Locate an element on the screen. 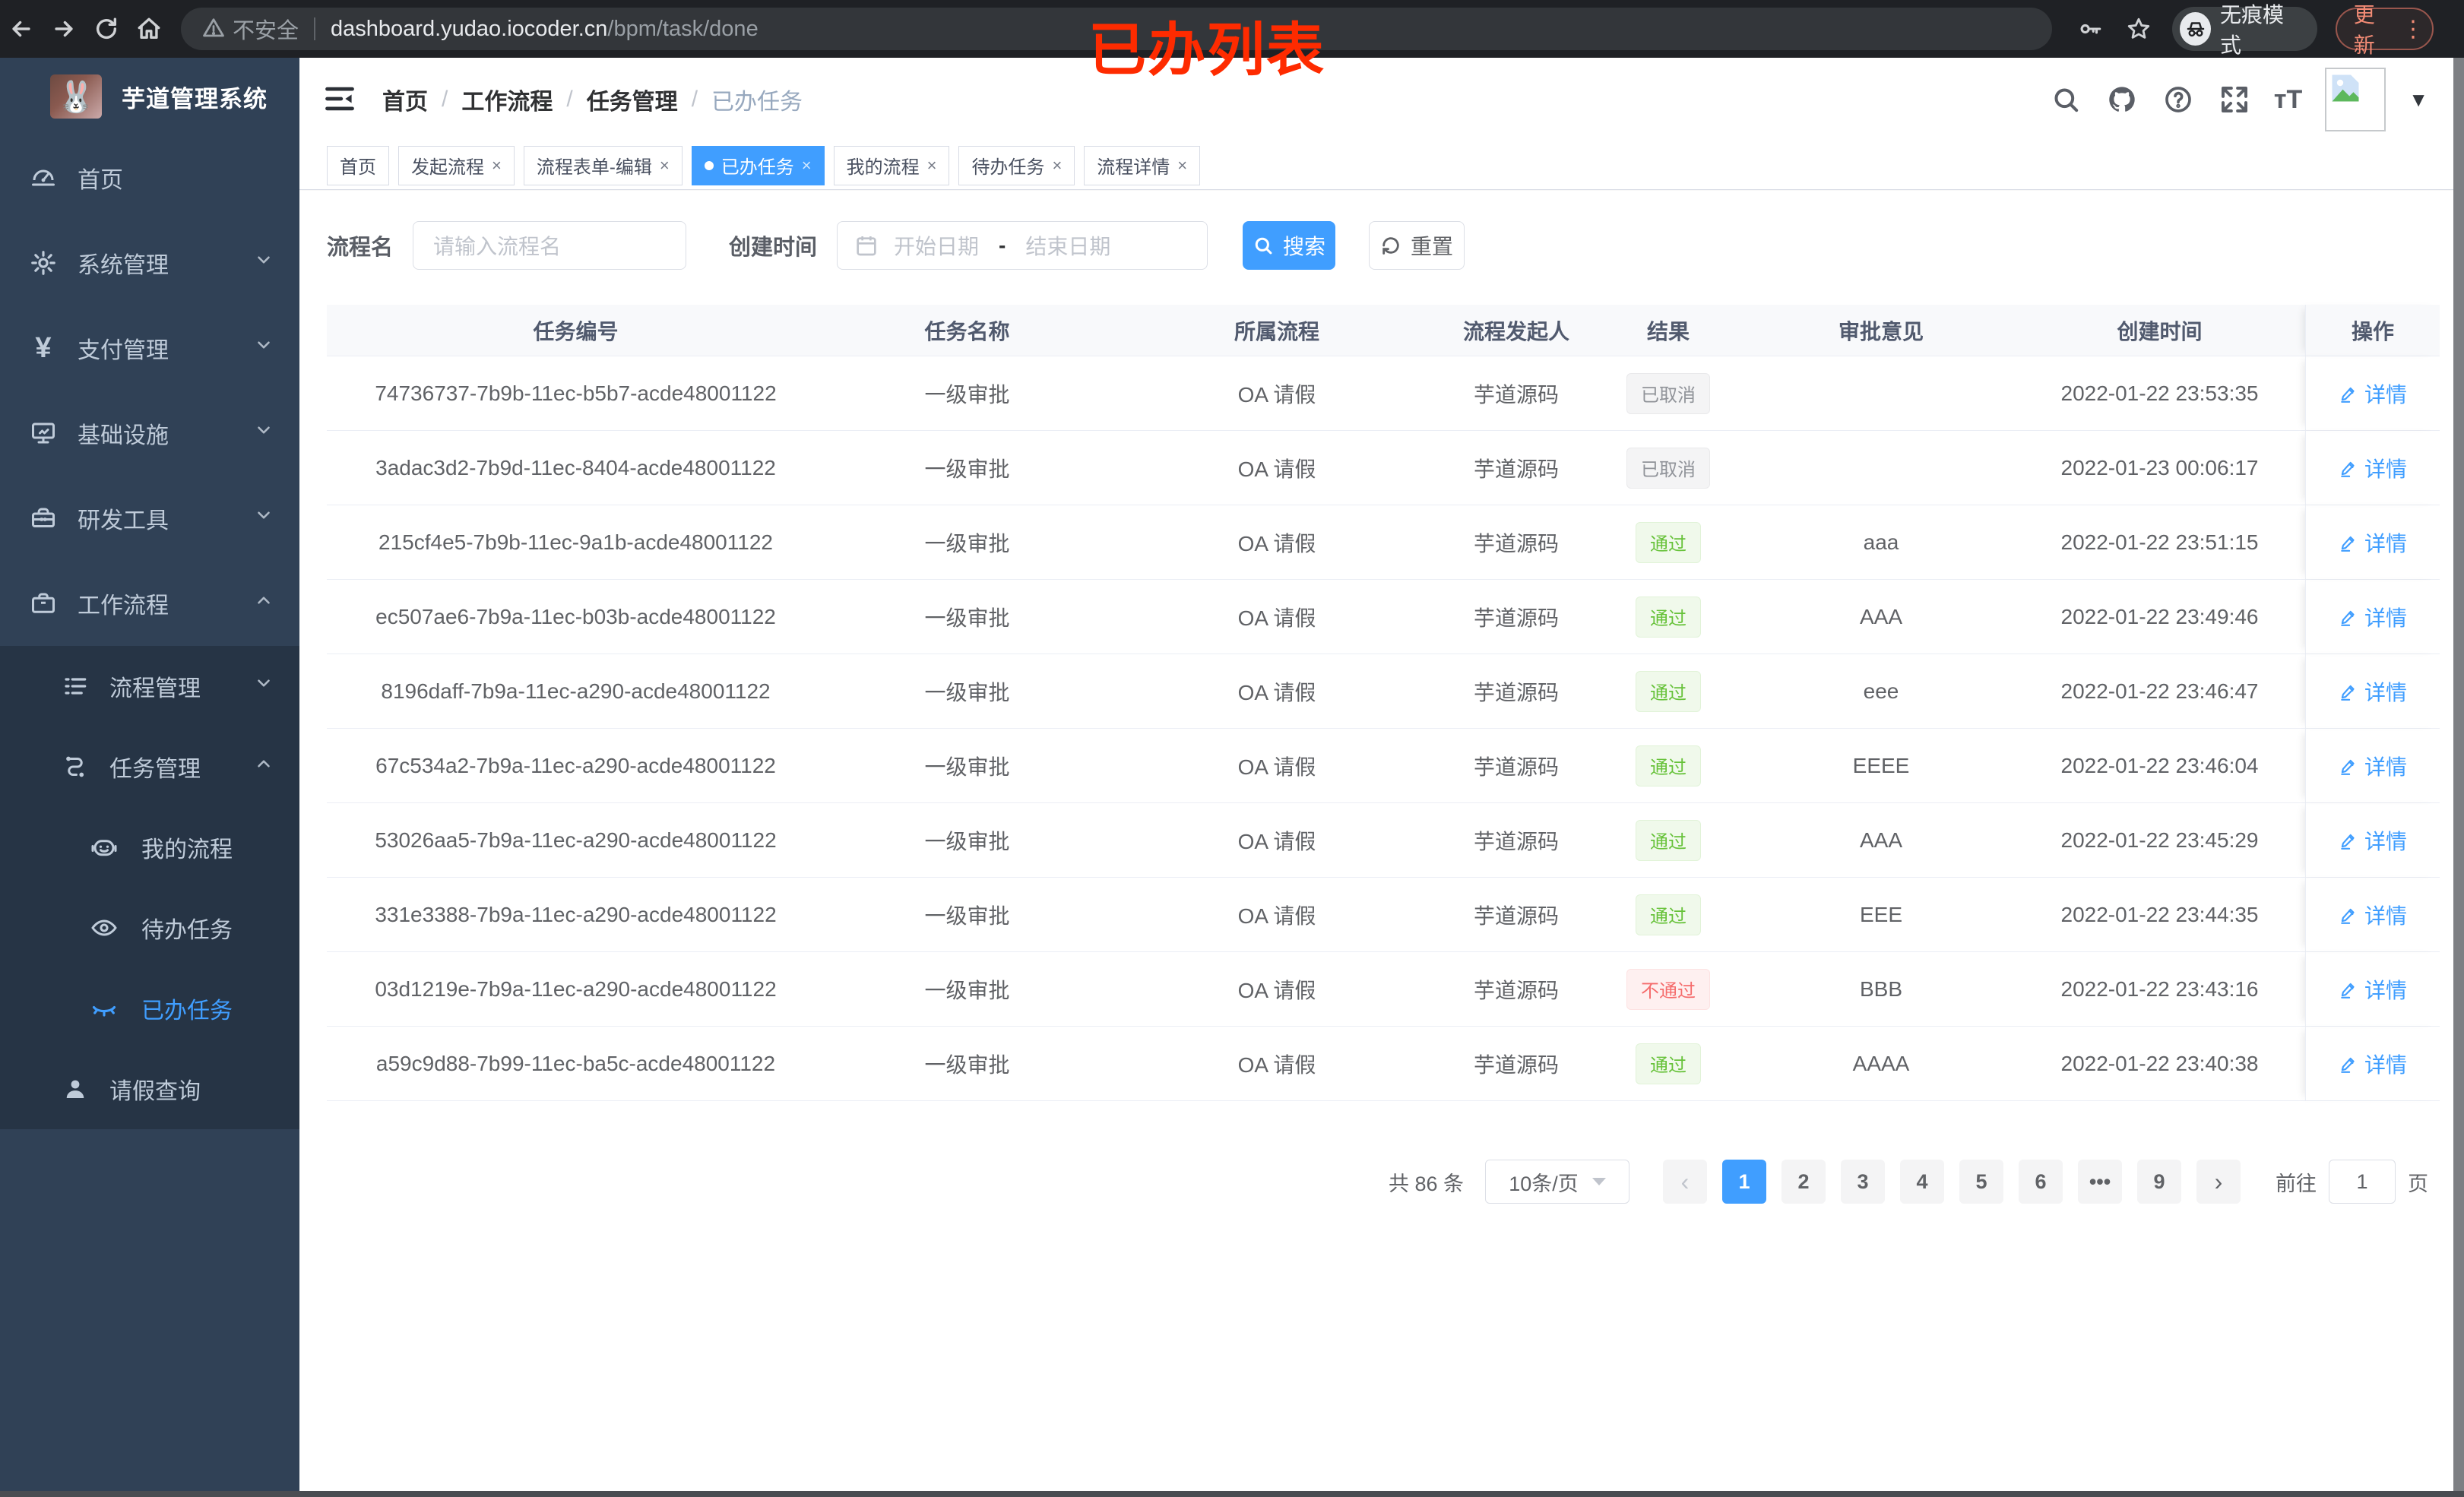 This screenshot has height=1497, width=2464. page-button-1: 1 is located at coordinates (1744, 1182).